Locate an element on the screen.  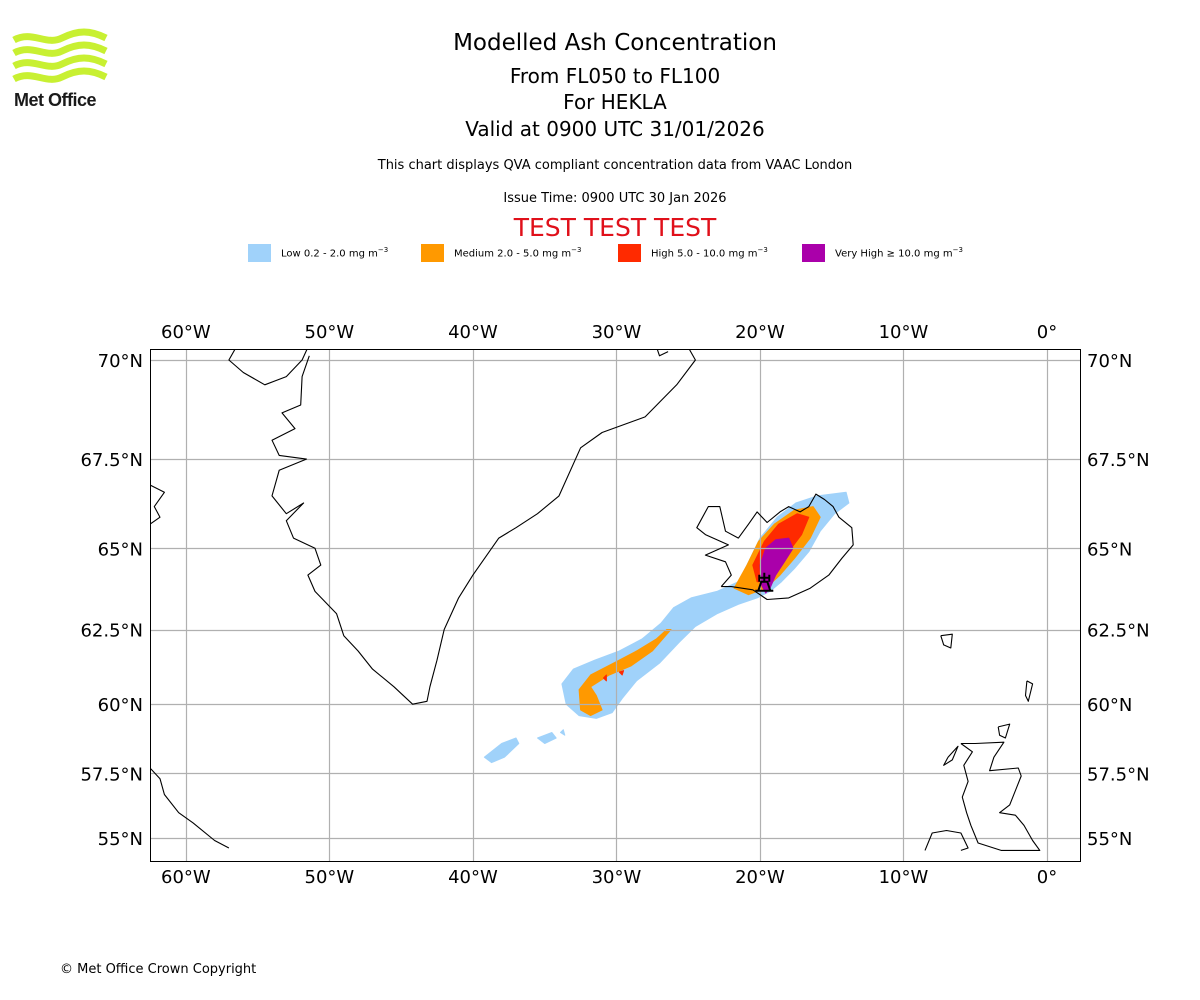
coastline-greenland-west is located at coordinates (483, 527).